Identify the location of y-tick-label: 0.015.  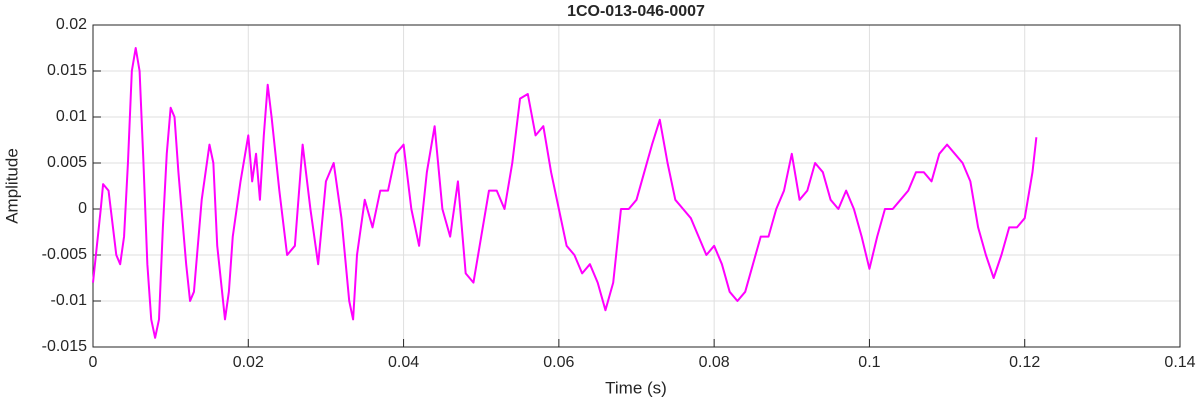
(67, 70).